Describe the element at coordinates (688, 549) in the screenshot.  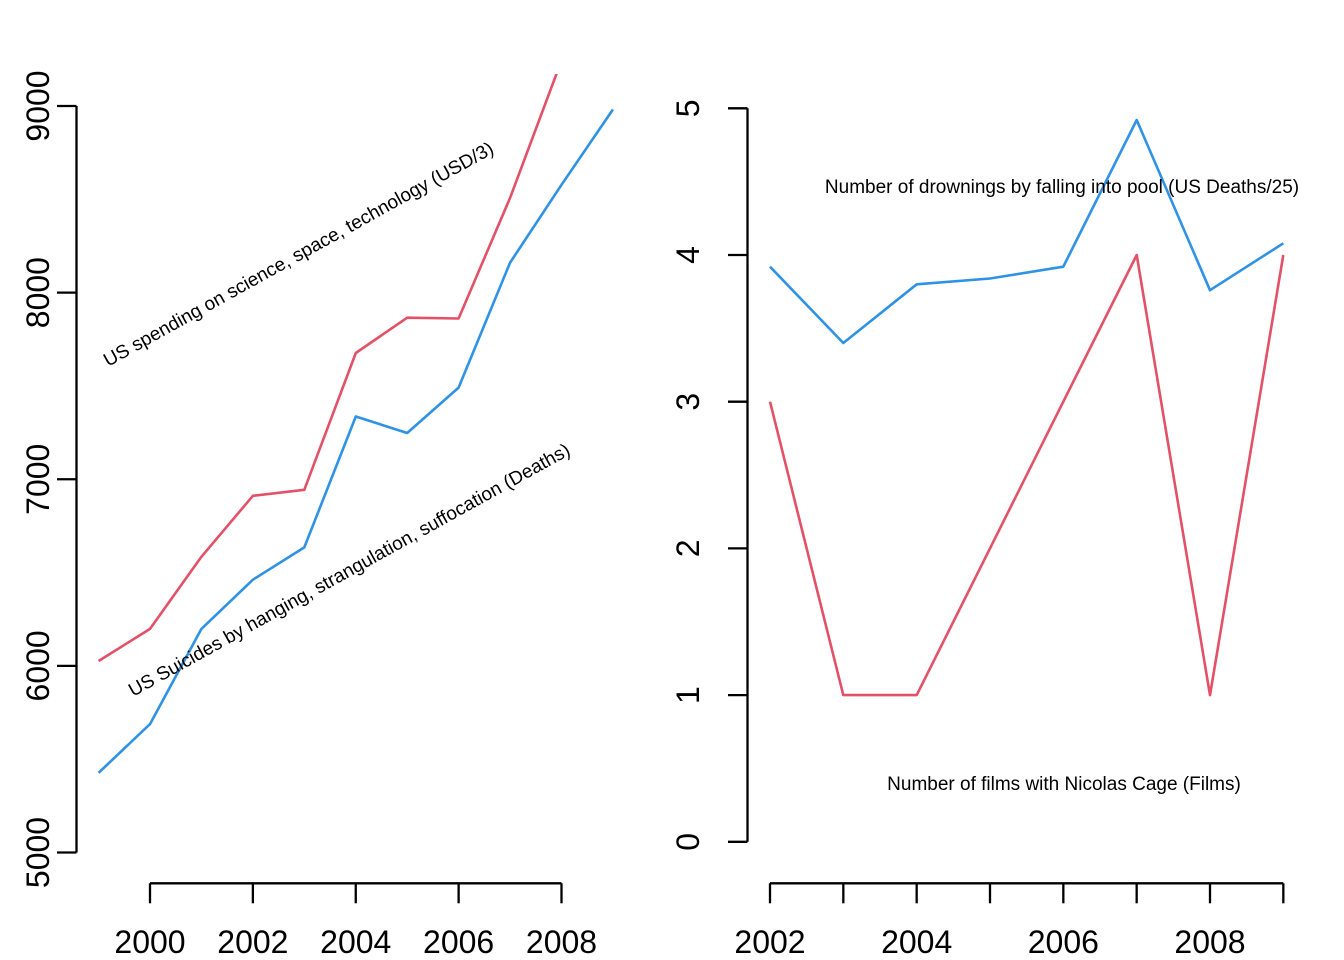
I see `cage-vs-drownings-y-tick-label: 2` at that location.